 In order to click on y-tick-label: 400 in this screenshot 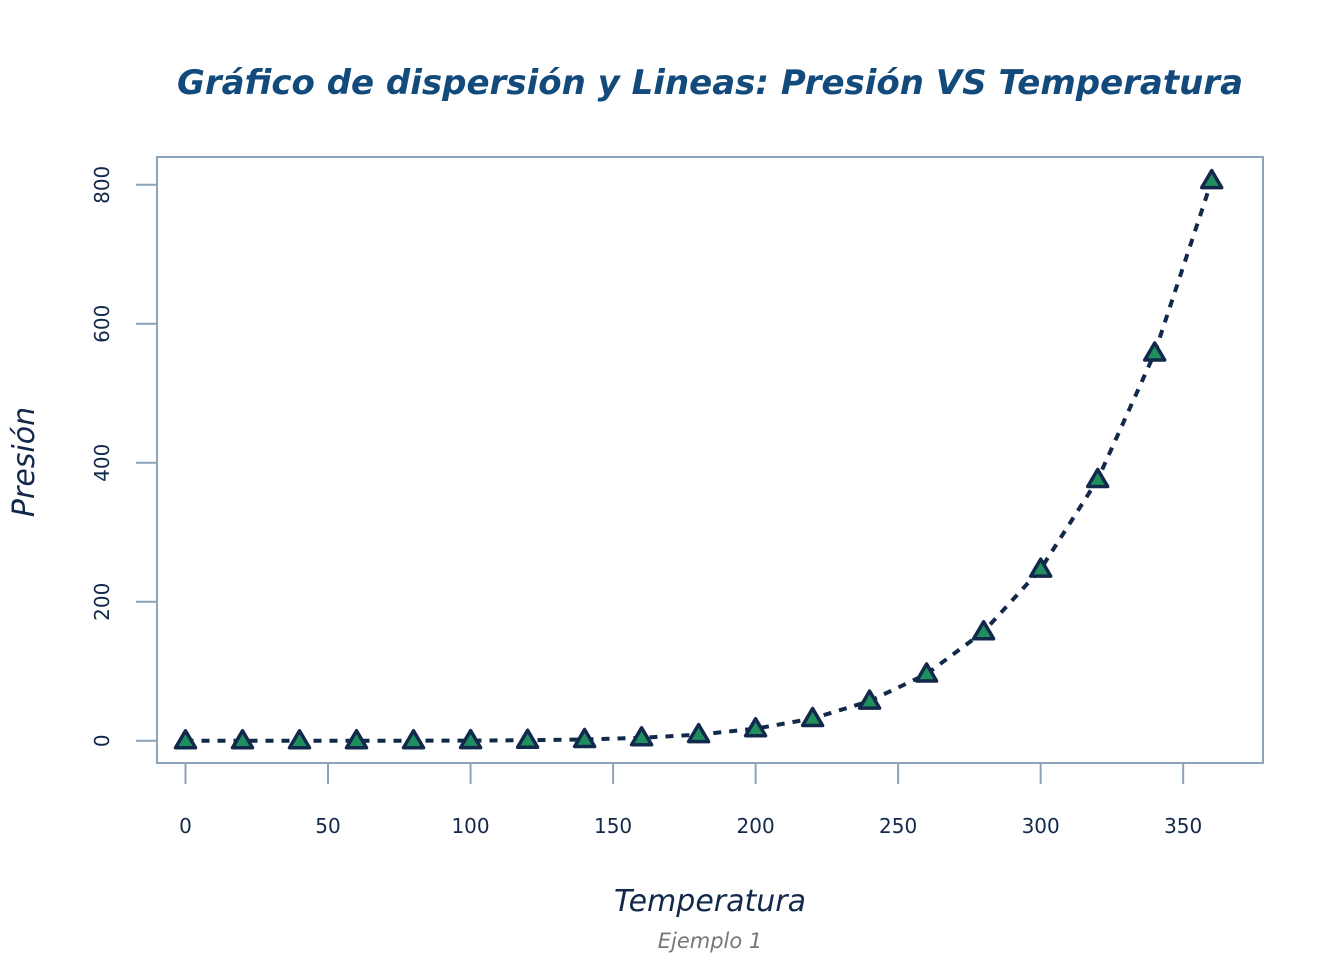, I will do `click(102, 463)`.